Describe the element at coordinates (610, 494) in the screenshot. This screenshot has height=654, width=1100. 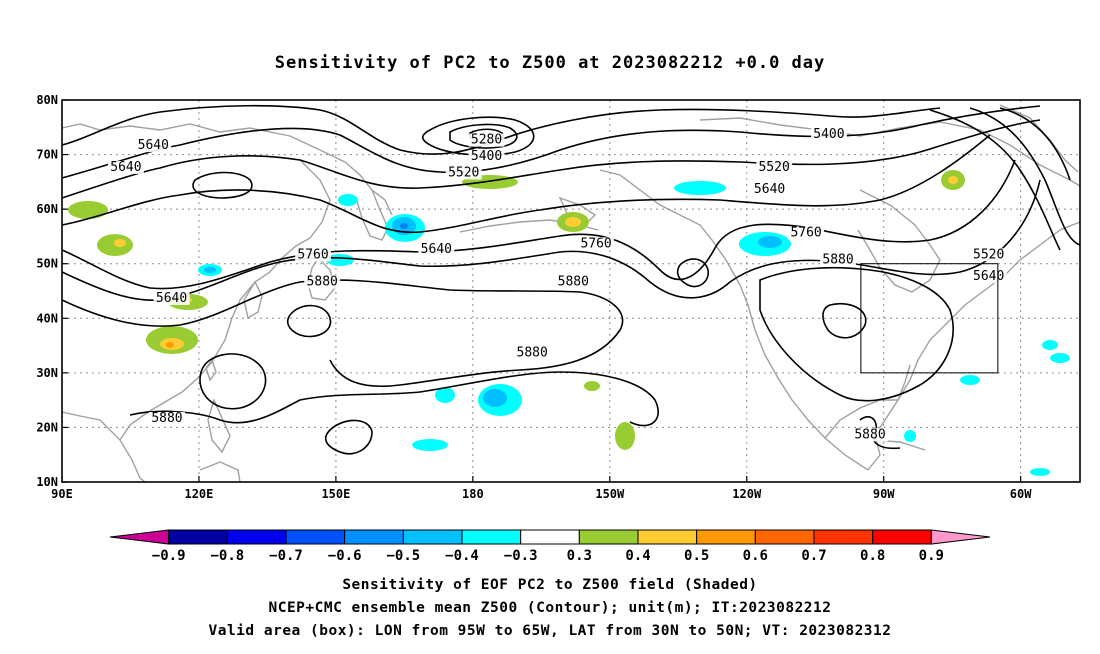
I see `lon-tick-label: 150W` at that location.